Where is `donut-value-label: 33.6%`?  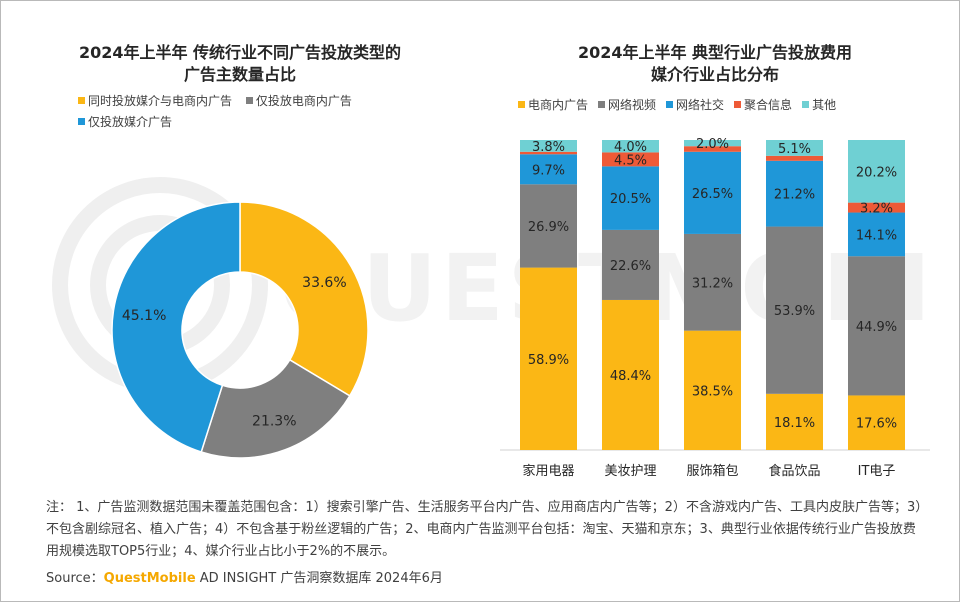
donut-value-label: 33.6% is located at coordinates (324, 283).